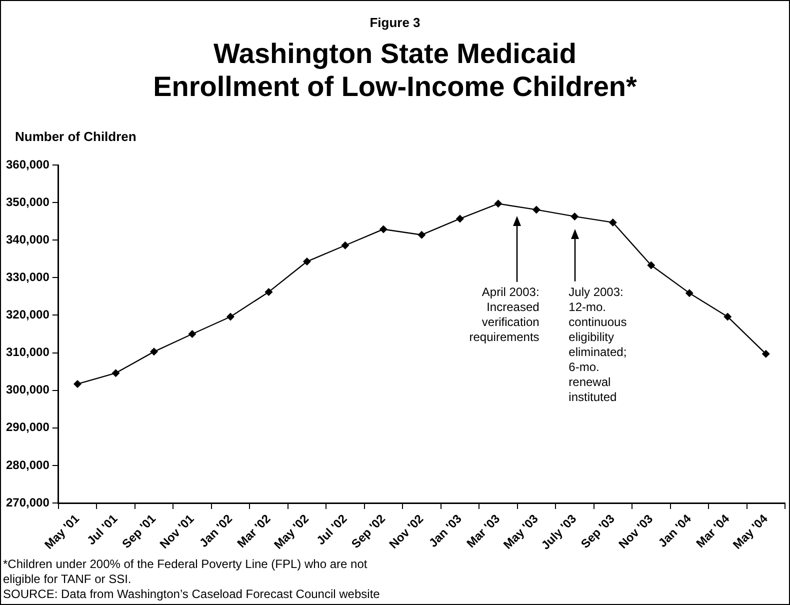 The width and height of the screenshot is (790, 605). What do you see at coordinates (332, 529) in the screenshot?
I see `x-tick-label: Jul '02` at bounding box center [332, 529].